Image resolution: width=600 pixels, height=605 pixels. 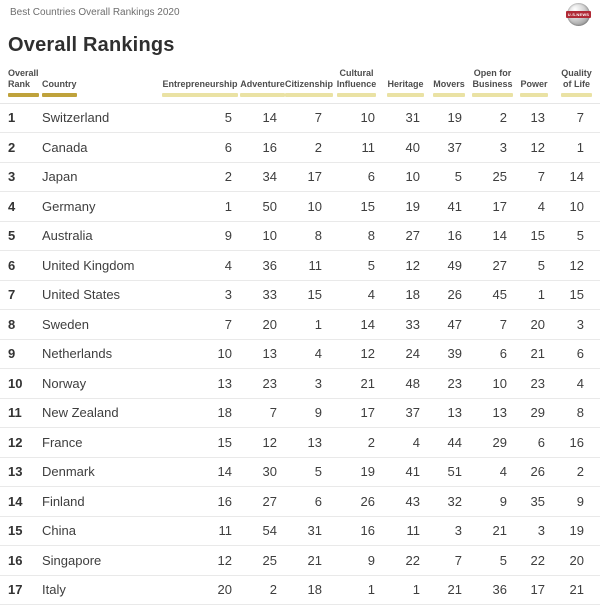 What do you see at coordinates (262, 83) in the screenshot?
I see `column-header-adventure: Adventure` at bounding box center [262, 83].